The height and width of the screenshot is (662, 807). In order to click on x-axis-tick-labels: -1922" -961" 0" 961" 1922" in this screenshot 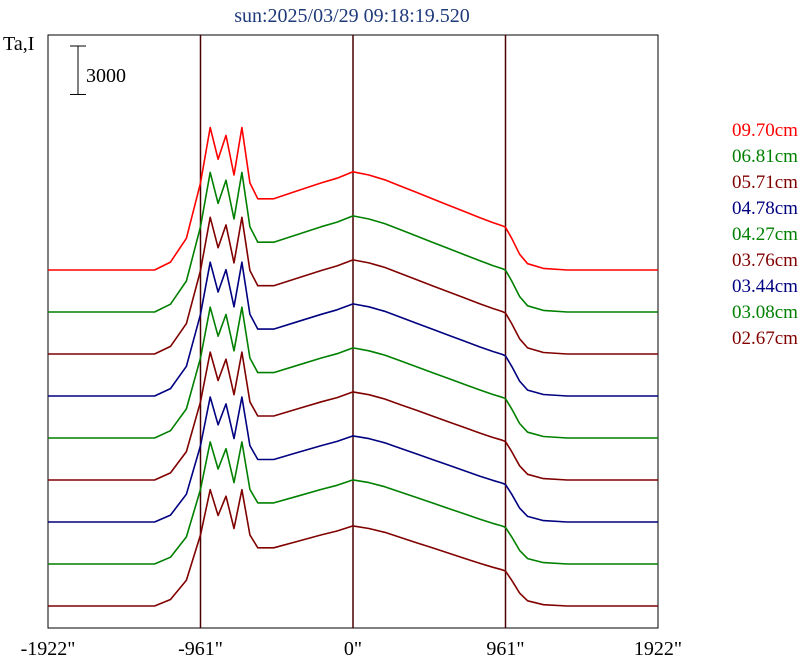, I will do `click(352, 649)`.